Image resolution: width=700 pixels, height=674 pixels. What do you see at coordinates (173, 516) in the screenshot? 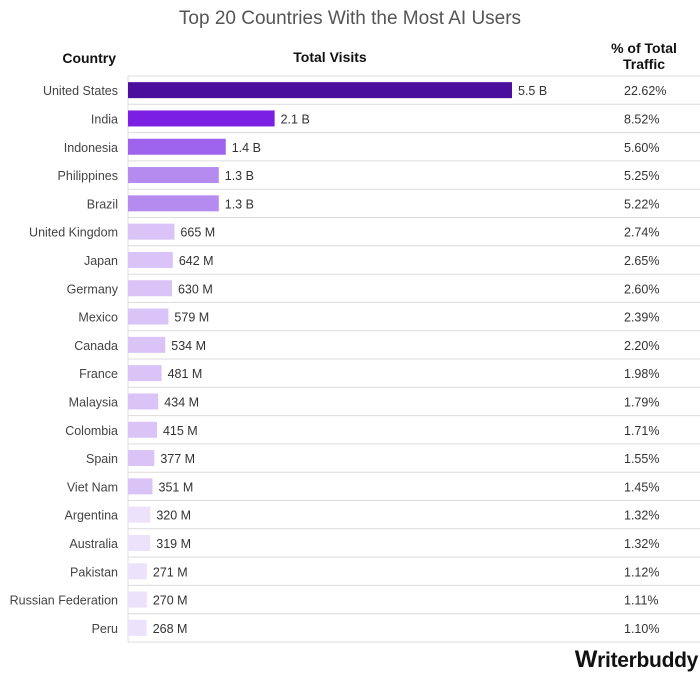
I see `value-label: 320 M` at bounding box center [173, 516].